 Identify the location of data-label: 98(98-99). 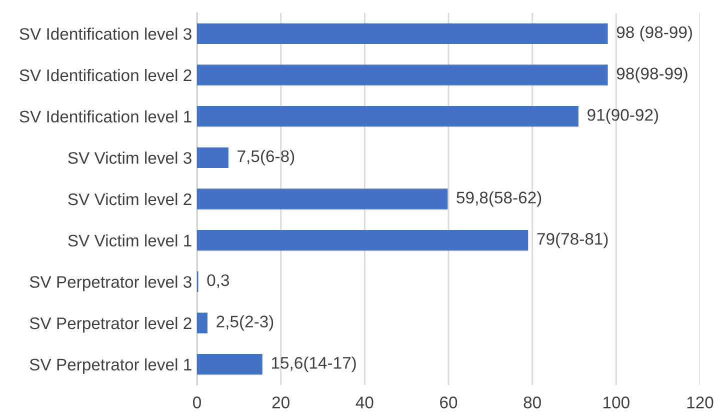
(652, 75).